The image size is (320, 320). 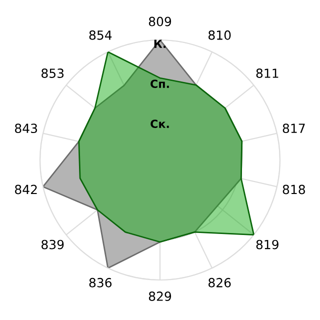 I want to click on spoke-label: 810, so click(x=219, y=35).